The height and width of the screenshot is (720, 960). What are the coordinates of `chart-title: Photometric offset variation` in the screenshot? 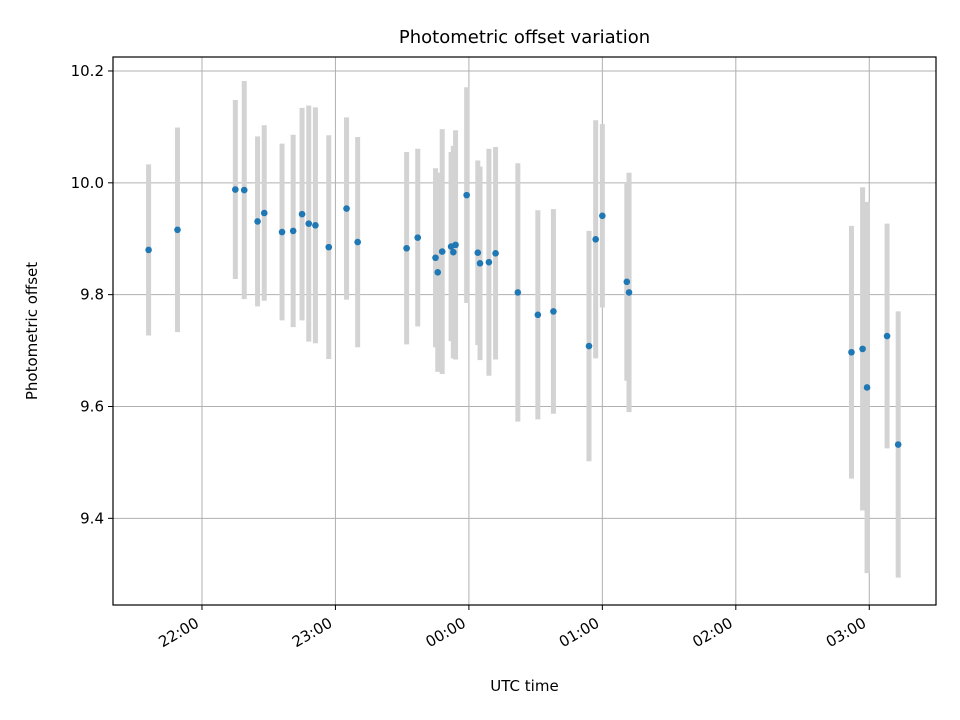 It's located at (524, 37).